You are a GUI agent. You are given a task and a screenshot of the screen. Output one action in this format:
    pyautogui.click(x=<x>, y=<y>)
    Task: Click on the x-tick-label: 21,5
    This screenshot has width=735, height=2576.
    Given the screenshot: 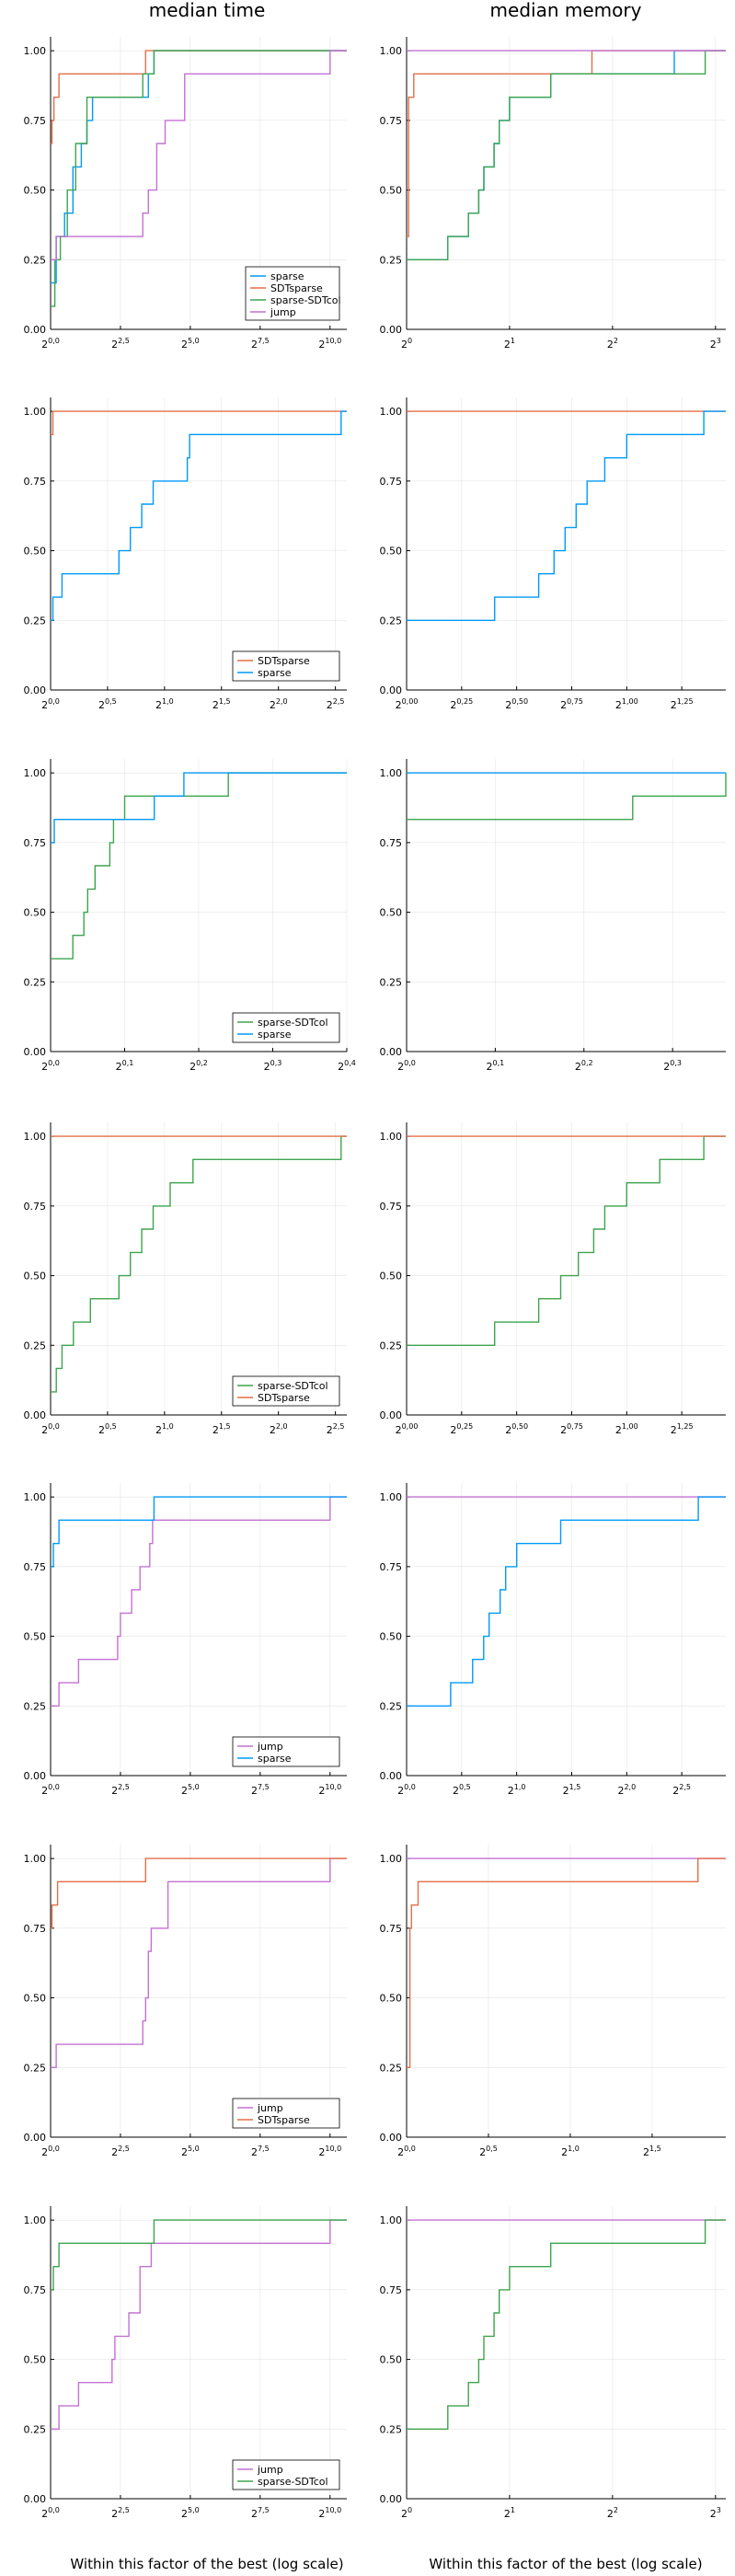 What is the action you would take?
    pyautogui.click(x=572, y=1790)
    